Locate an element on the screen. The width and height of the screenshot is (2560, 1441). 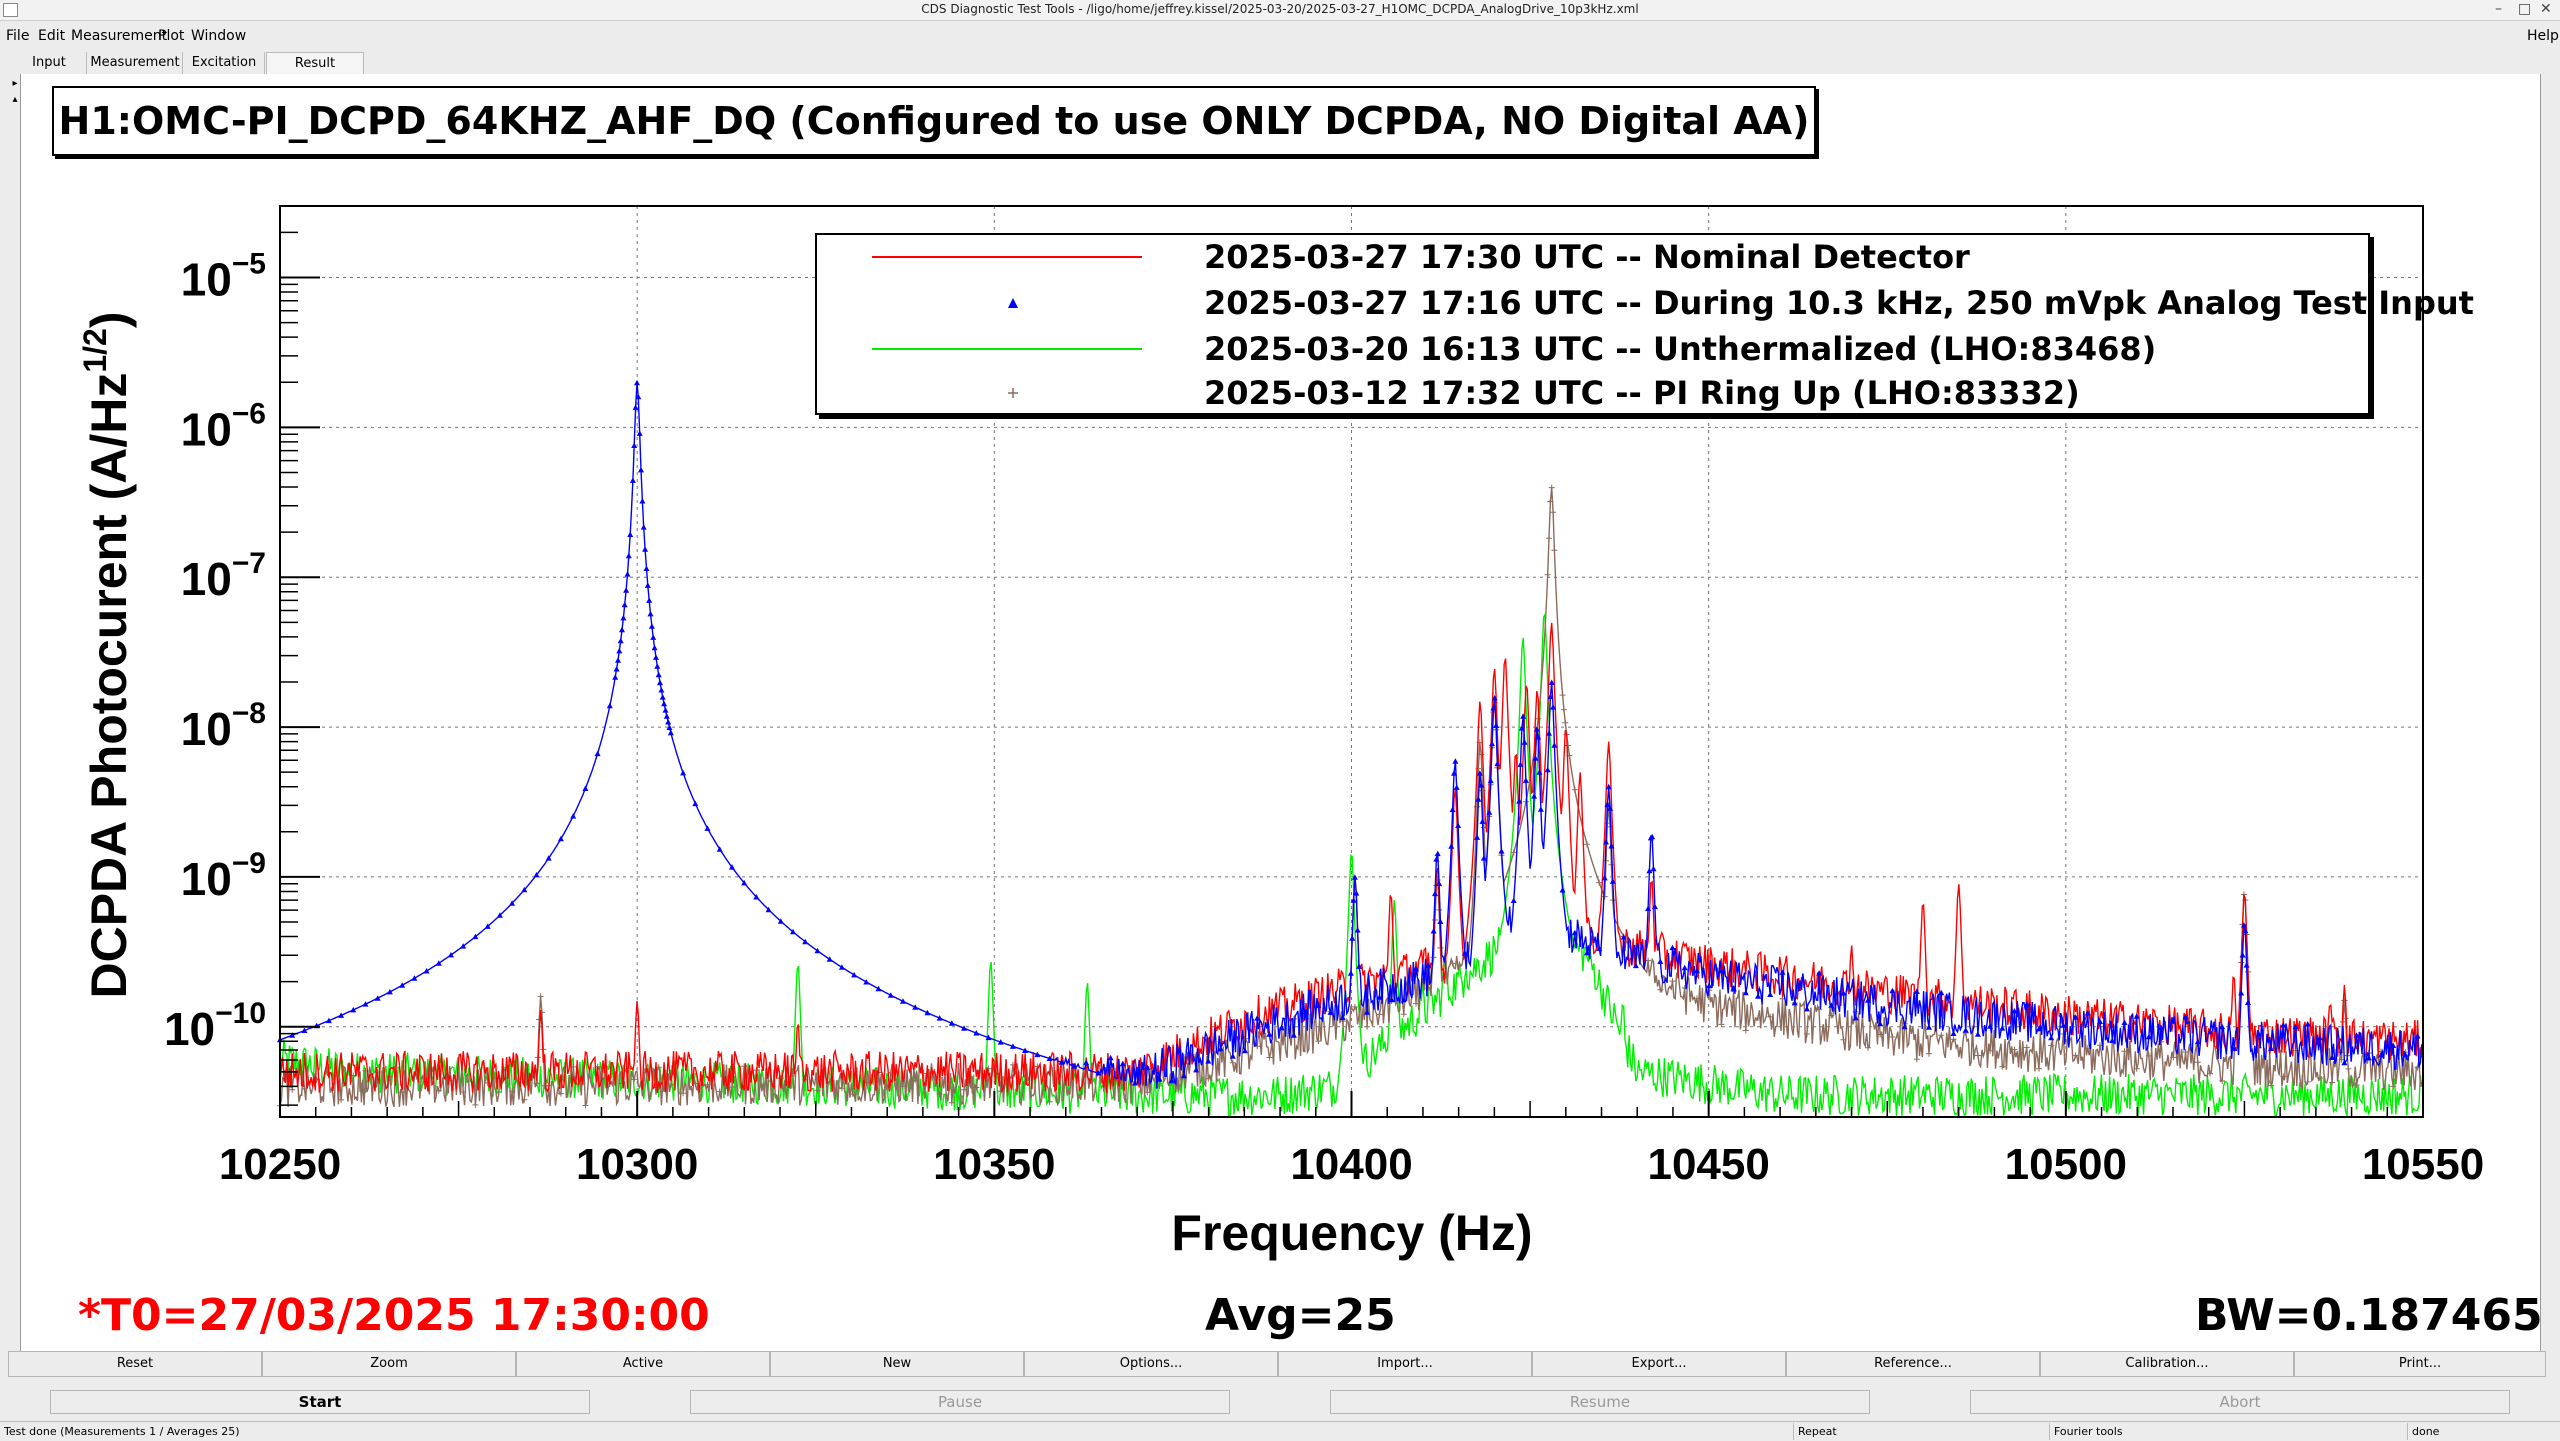
menu-bar: File Edit Measurement Plot Window Help is located at coordinates (1280, 36).